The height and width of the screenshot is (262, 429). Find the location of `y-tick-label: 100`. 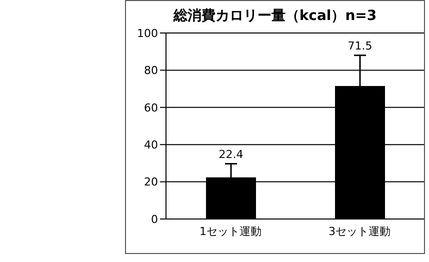

y-tick-label: 100 is located at coordinates (147, 33).